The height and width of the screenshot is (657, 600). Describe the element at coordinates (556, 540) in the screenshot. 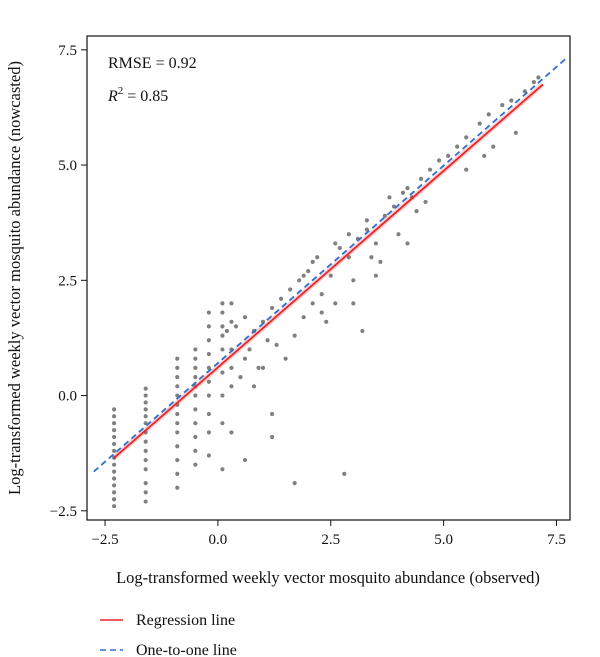

I see `x-tick-label: 7.5` at that location.